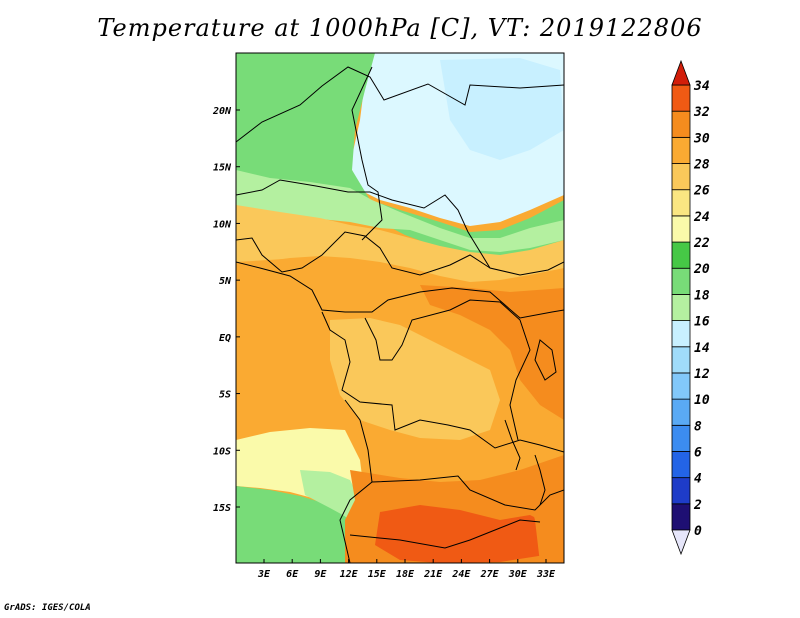 This screenshot has width=800, height=618. I want to click on field-east-dark-orange, so click(492, 352).